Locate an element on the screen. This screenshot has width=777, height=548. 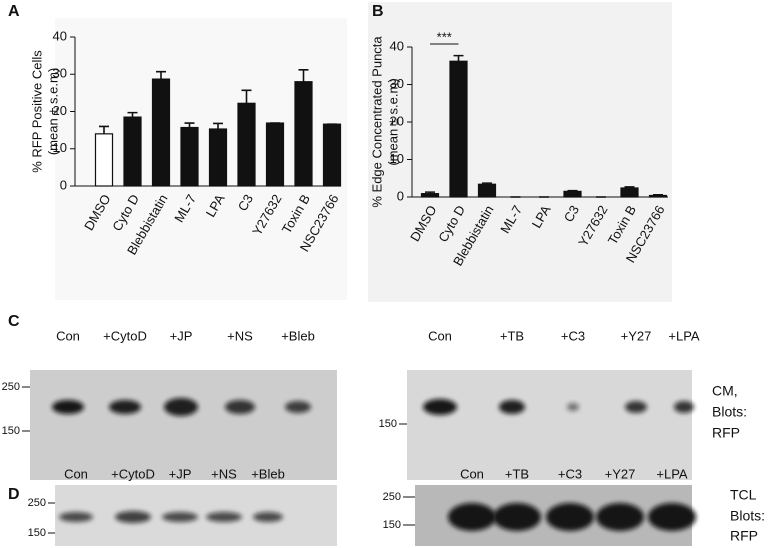
y-axis-label: % RFP Positive Cells is located at coordinates (36, 111).